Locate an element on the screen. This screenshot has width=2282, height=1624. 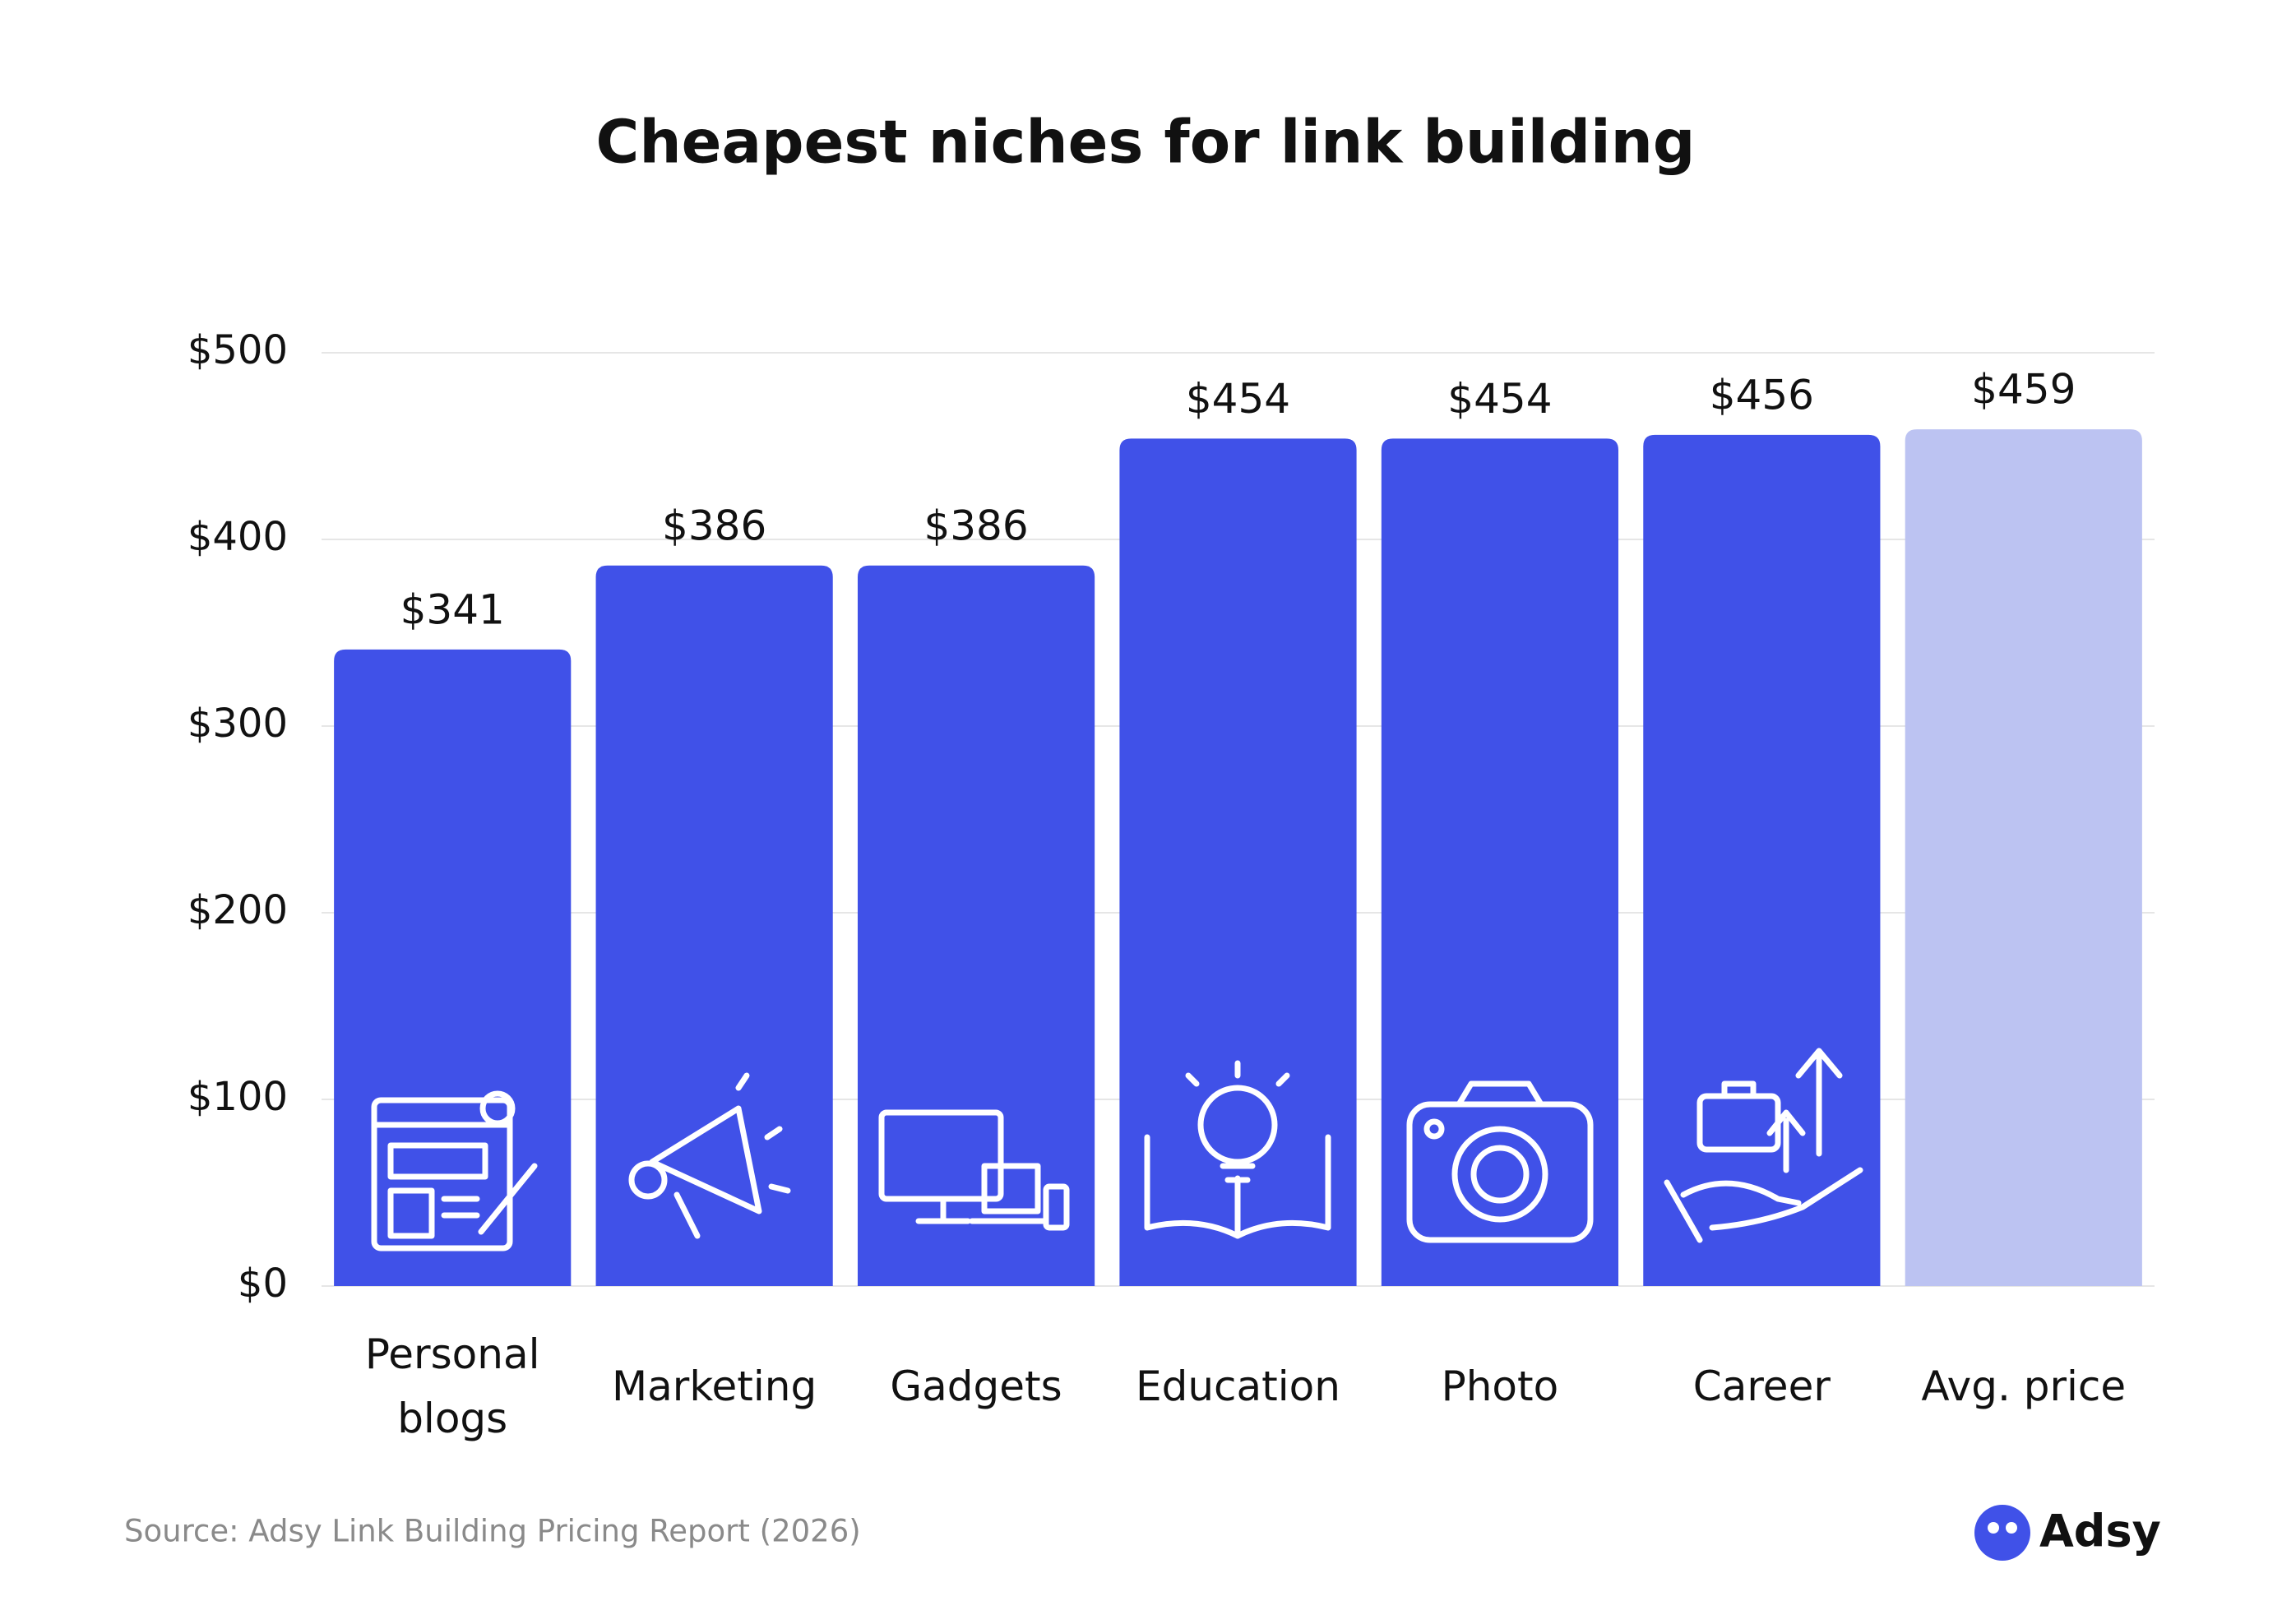
y-tick-label: $400 is located at coordinates (237, 537).